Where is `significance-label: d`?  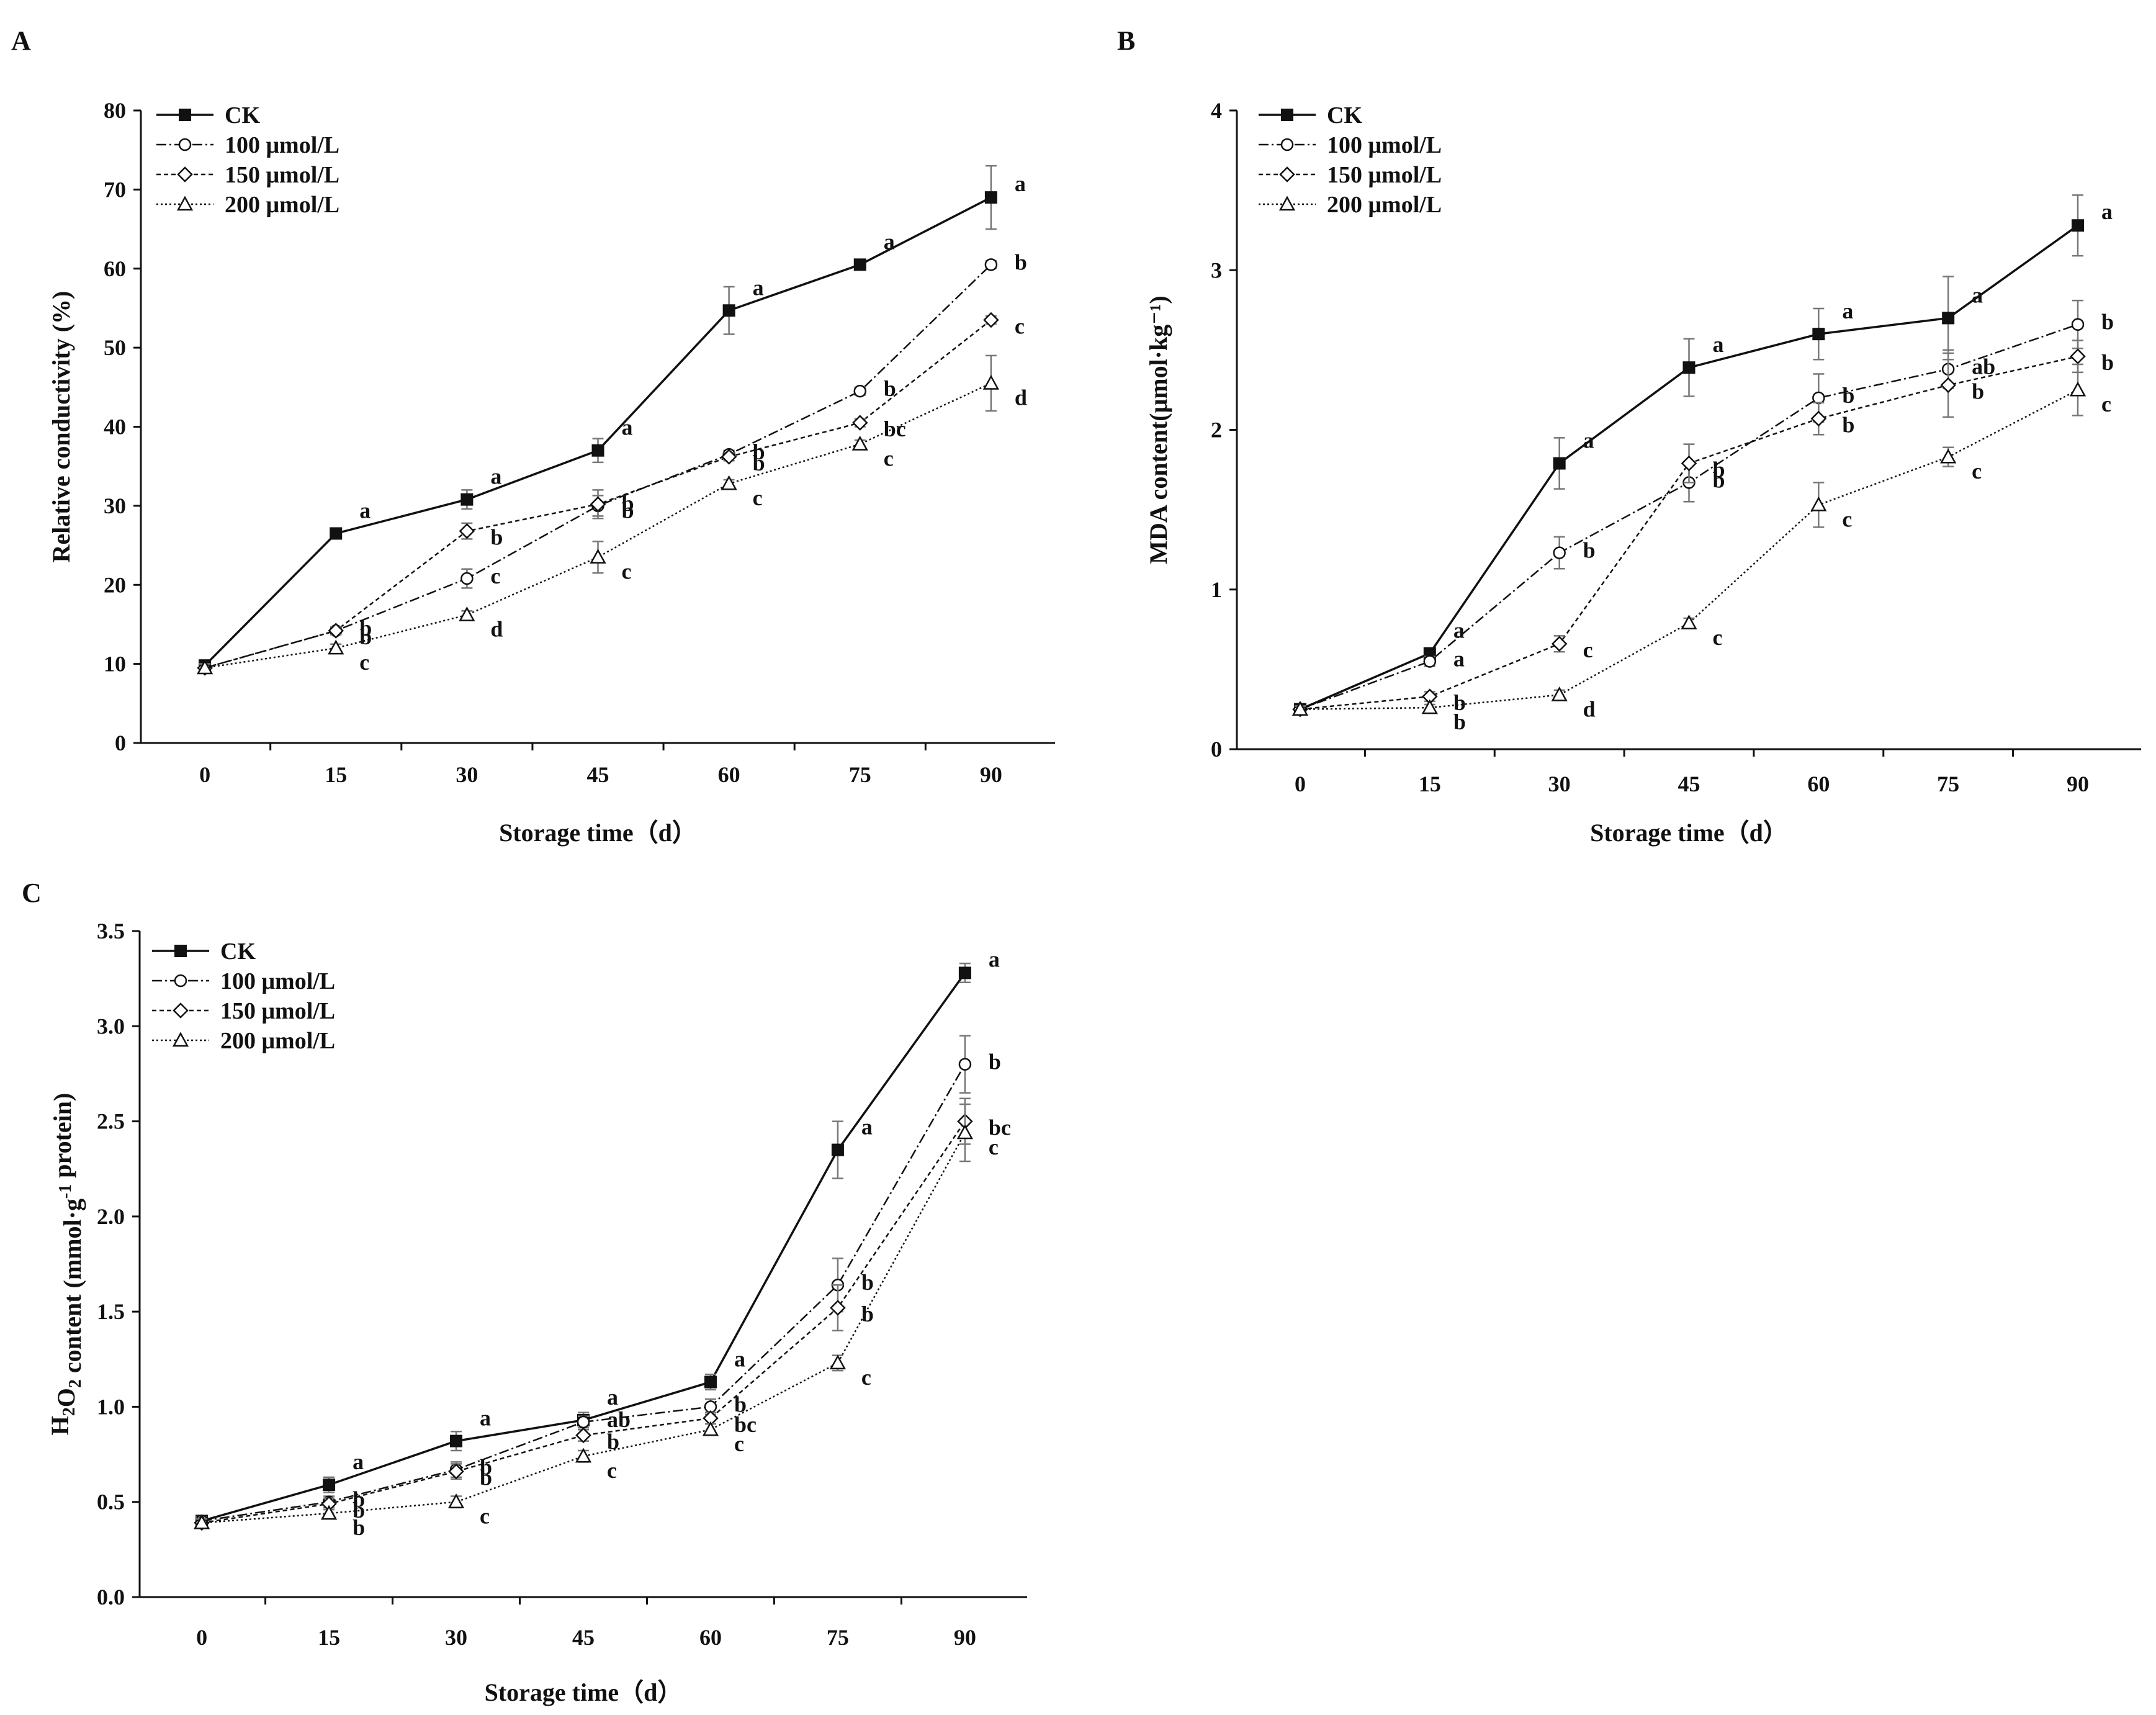 significance-label: d is located at coordinates (496, 630).